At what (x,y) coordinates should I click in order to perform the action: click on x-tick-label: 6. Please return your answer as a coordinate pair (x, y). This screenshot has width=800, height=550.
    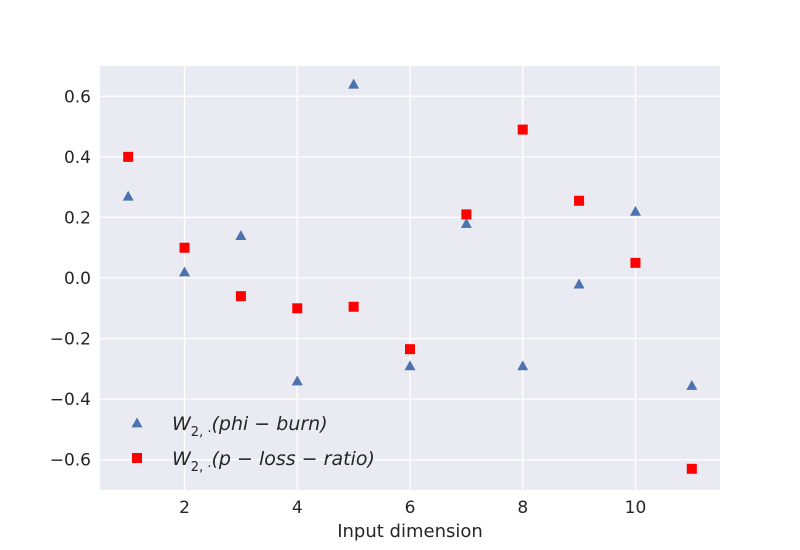
    Looking at the image, I should click on (410, 508).